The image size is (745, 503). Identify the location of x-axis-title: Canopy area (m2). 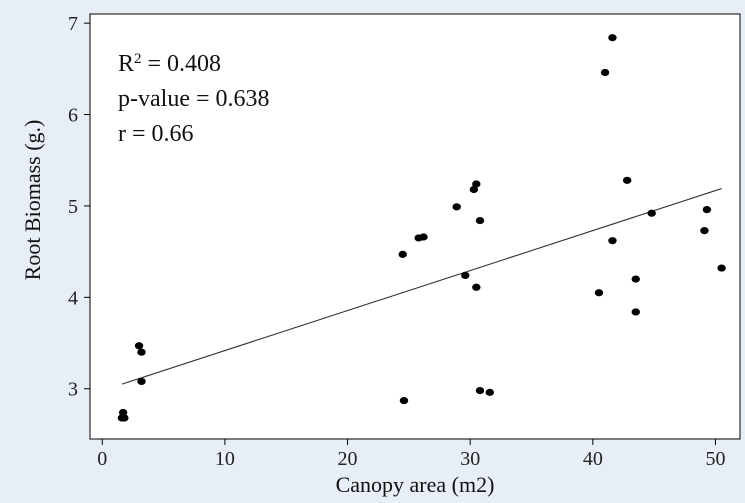
(415, 484).